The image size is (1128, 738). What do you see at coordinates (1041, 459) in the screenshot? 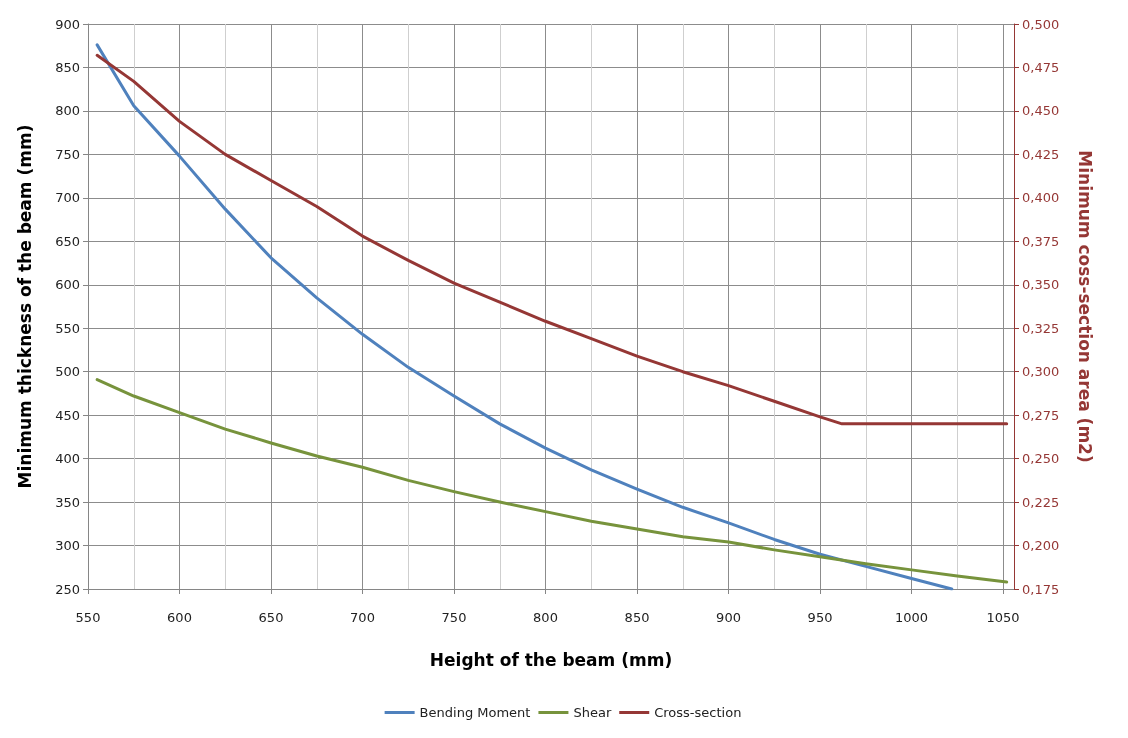
I see `y2-tick-label: 0,250` at bounding box center [1041, 459].